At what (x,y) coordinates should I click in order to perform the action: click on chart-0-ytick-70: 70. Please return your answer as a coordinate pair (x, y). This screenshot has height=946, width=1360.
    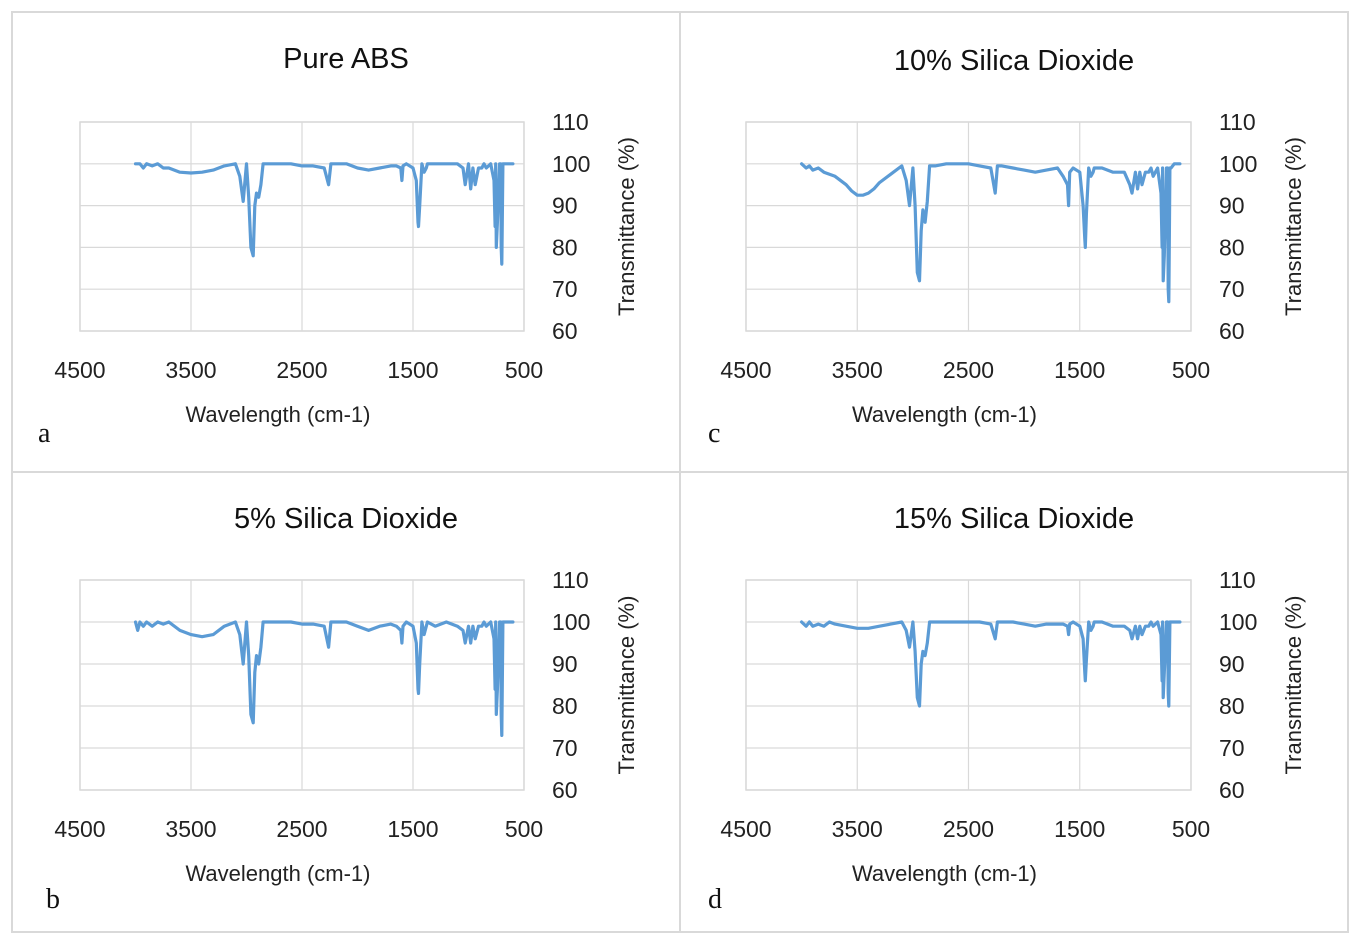
    Looking at the image, I should click on (565, 289).